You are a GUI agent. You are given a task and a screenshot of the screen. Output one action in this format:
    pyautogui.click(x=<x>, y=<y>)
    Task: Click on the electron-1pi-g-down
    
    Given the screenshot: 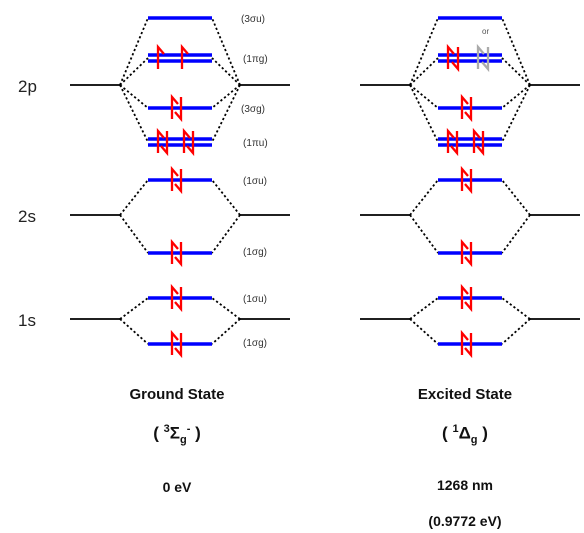 What is the action you would take?
    pyautogui.click(x=455, y=60)
    